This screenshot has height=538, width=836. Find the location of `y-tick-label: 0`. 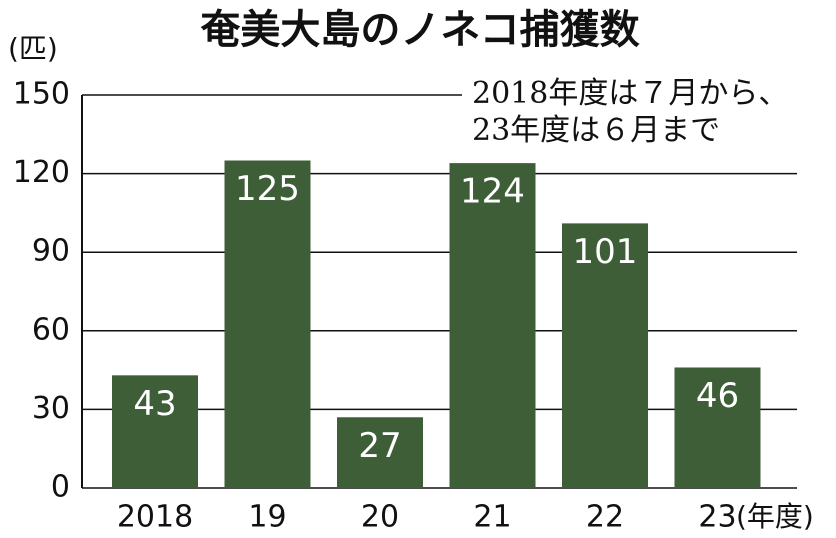

y-tick-label: 0 is located at coordinates (60, 487).